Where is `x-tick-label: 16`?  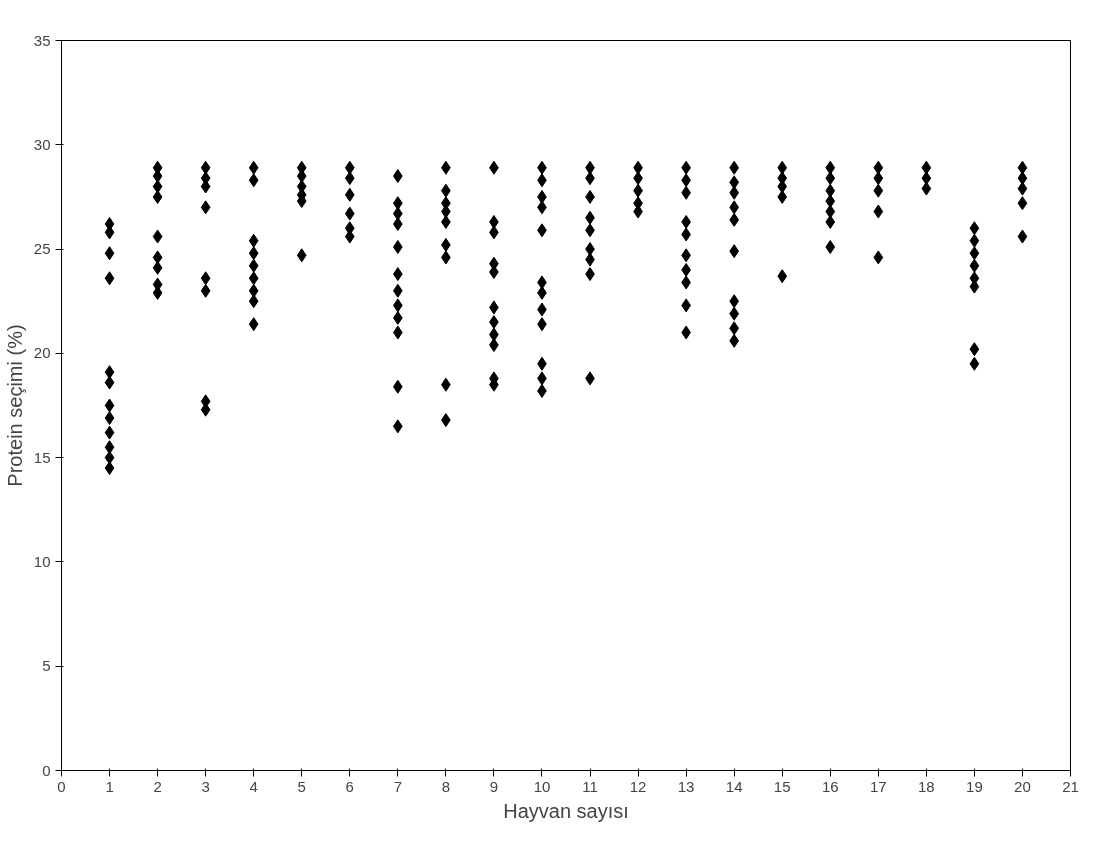
x-tick-label: 16 is located at coordinates (830, 786).